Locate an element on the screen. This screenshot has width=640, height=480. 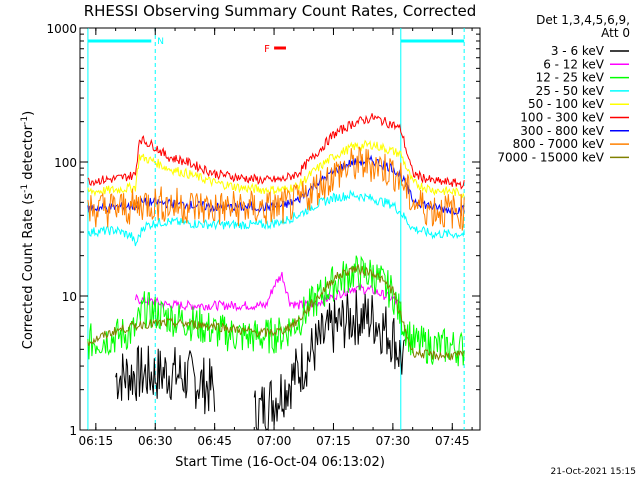
legend-label-8: 7000 - 15000 keV is located at coordinates (550, 157).